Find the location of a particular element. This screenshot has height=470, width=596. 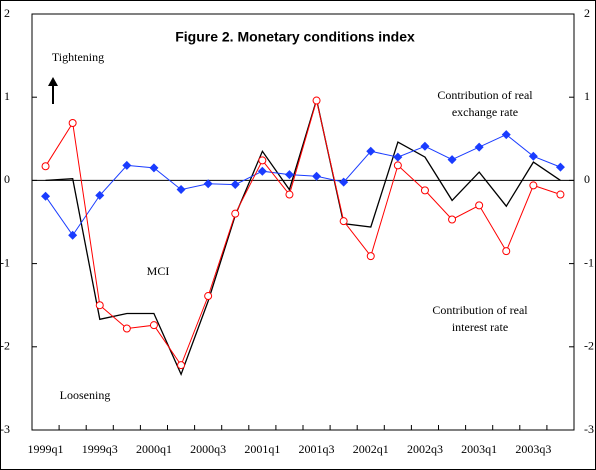

x-tick-label: 2003q3 is located at coordinates (533, 449).